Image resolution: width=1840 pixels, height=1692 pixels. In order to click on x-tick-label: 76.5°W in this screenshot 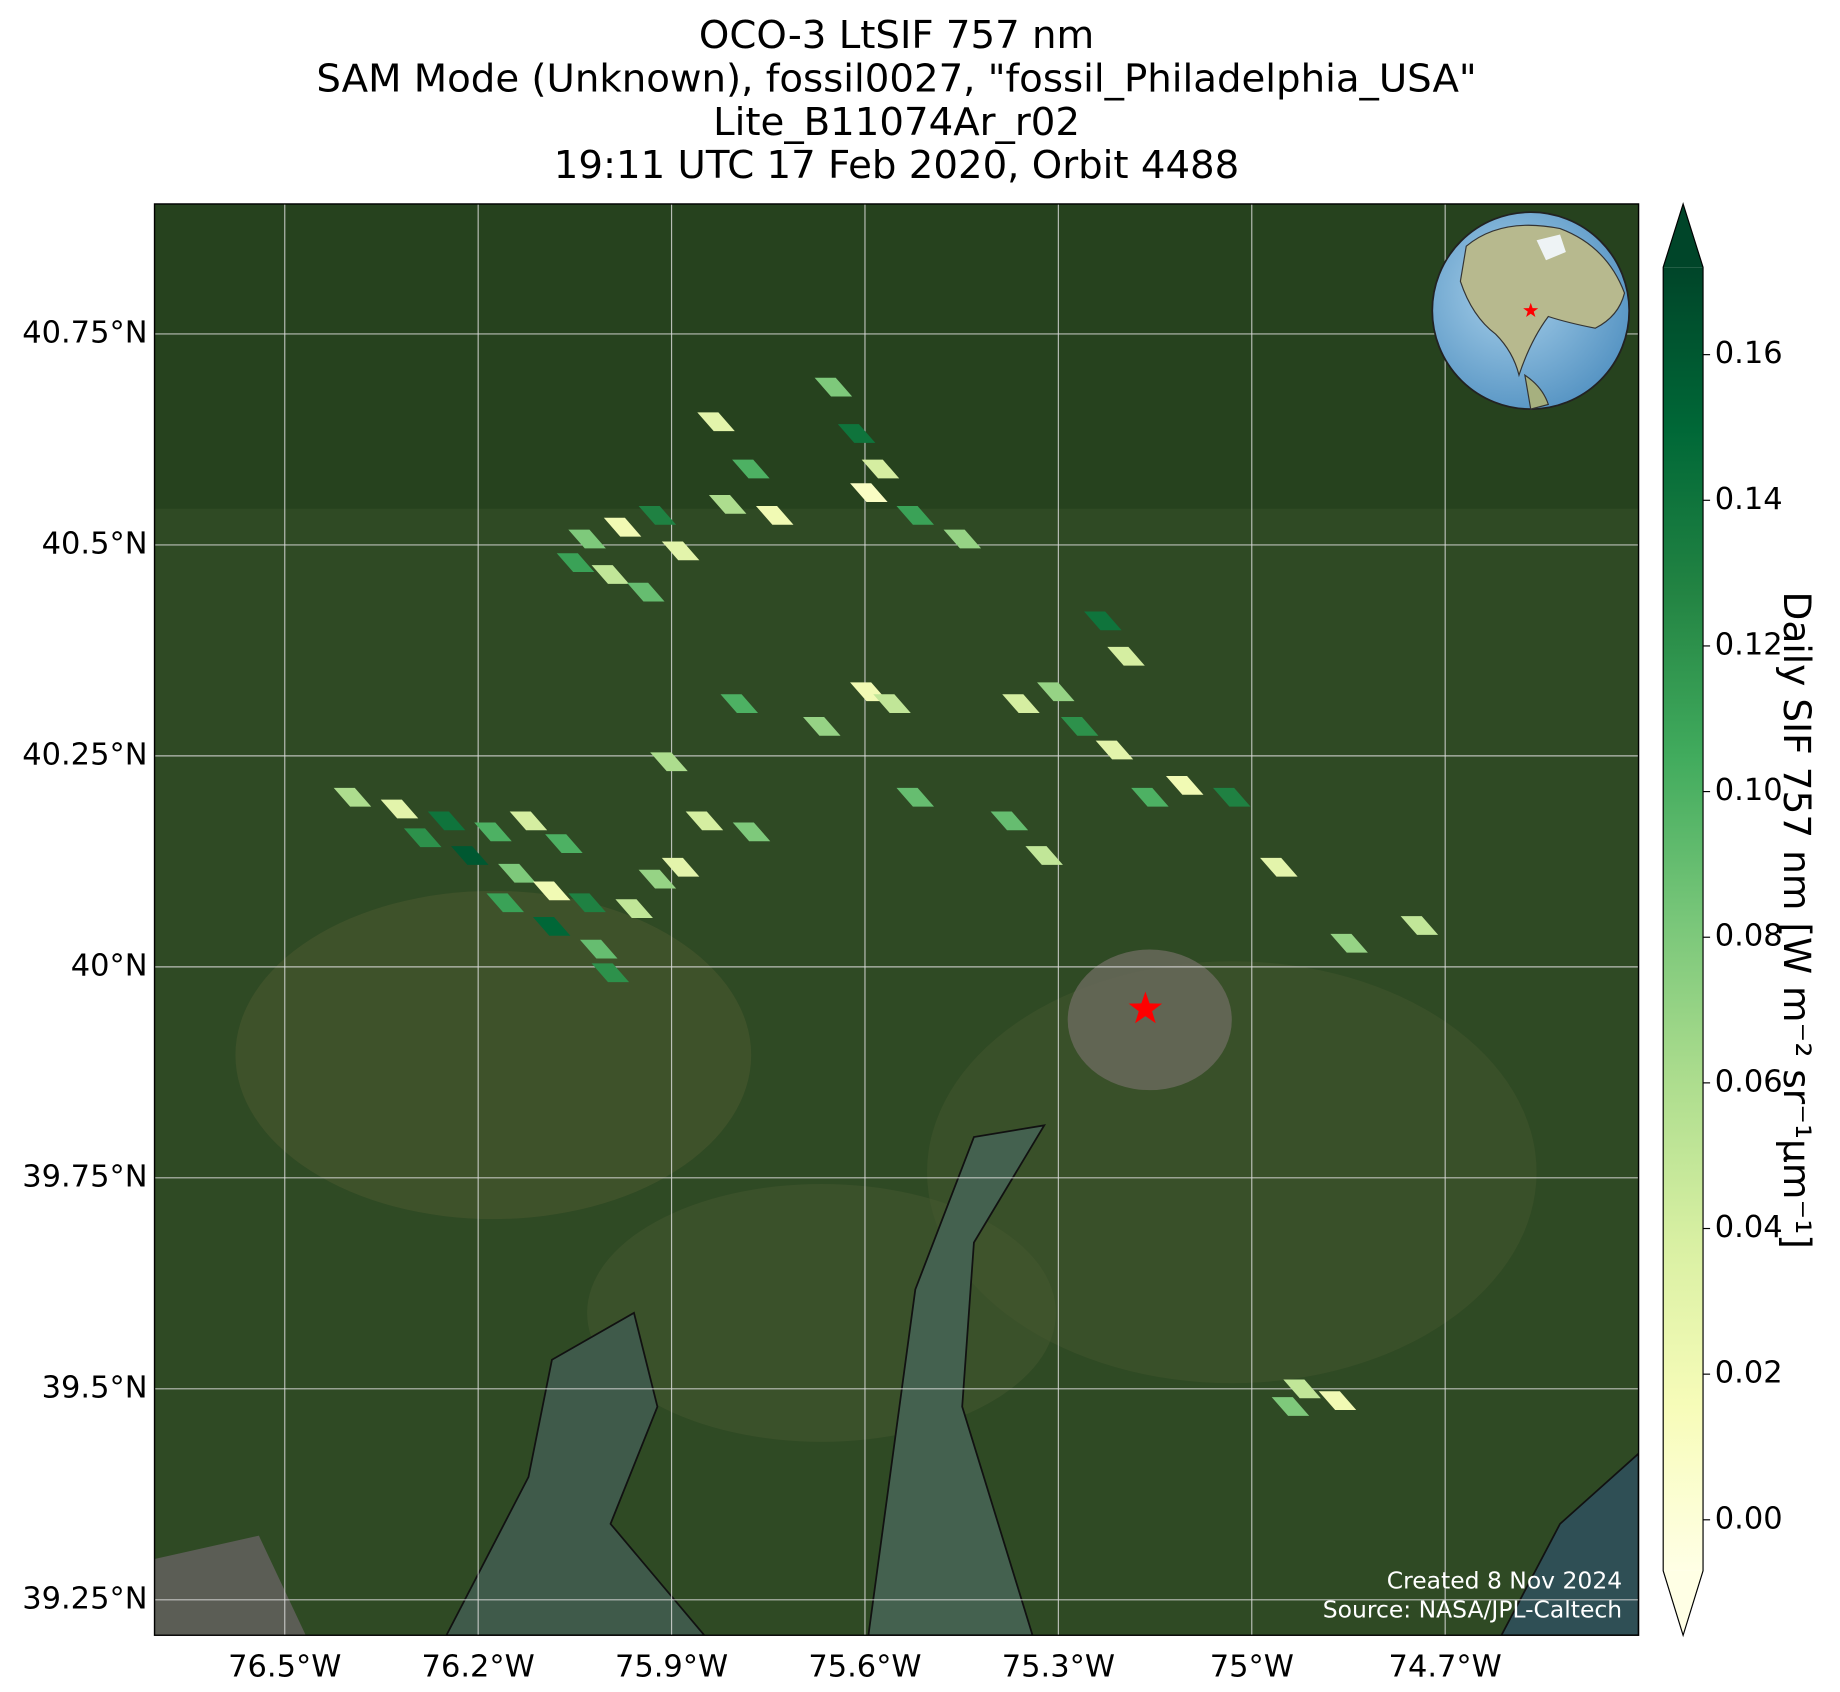, I will do `click(284, 1667)`.